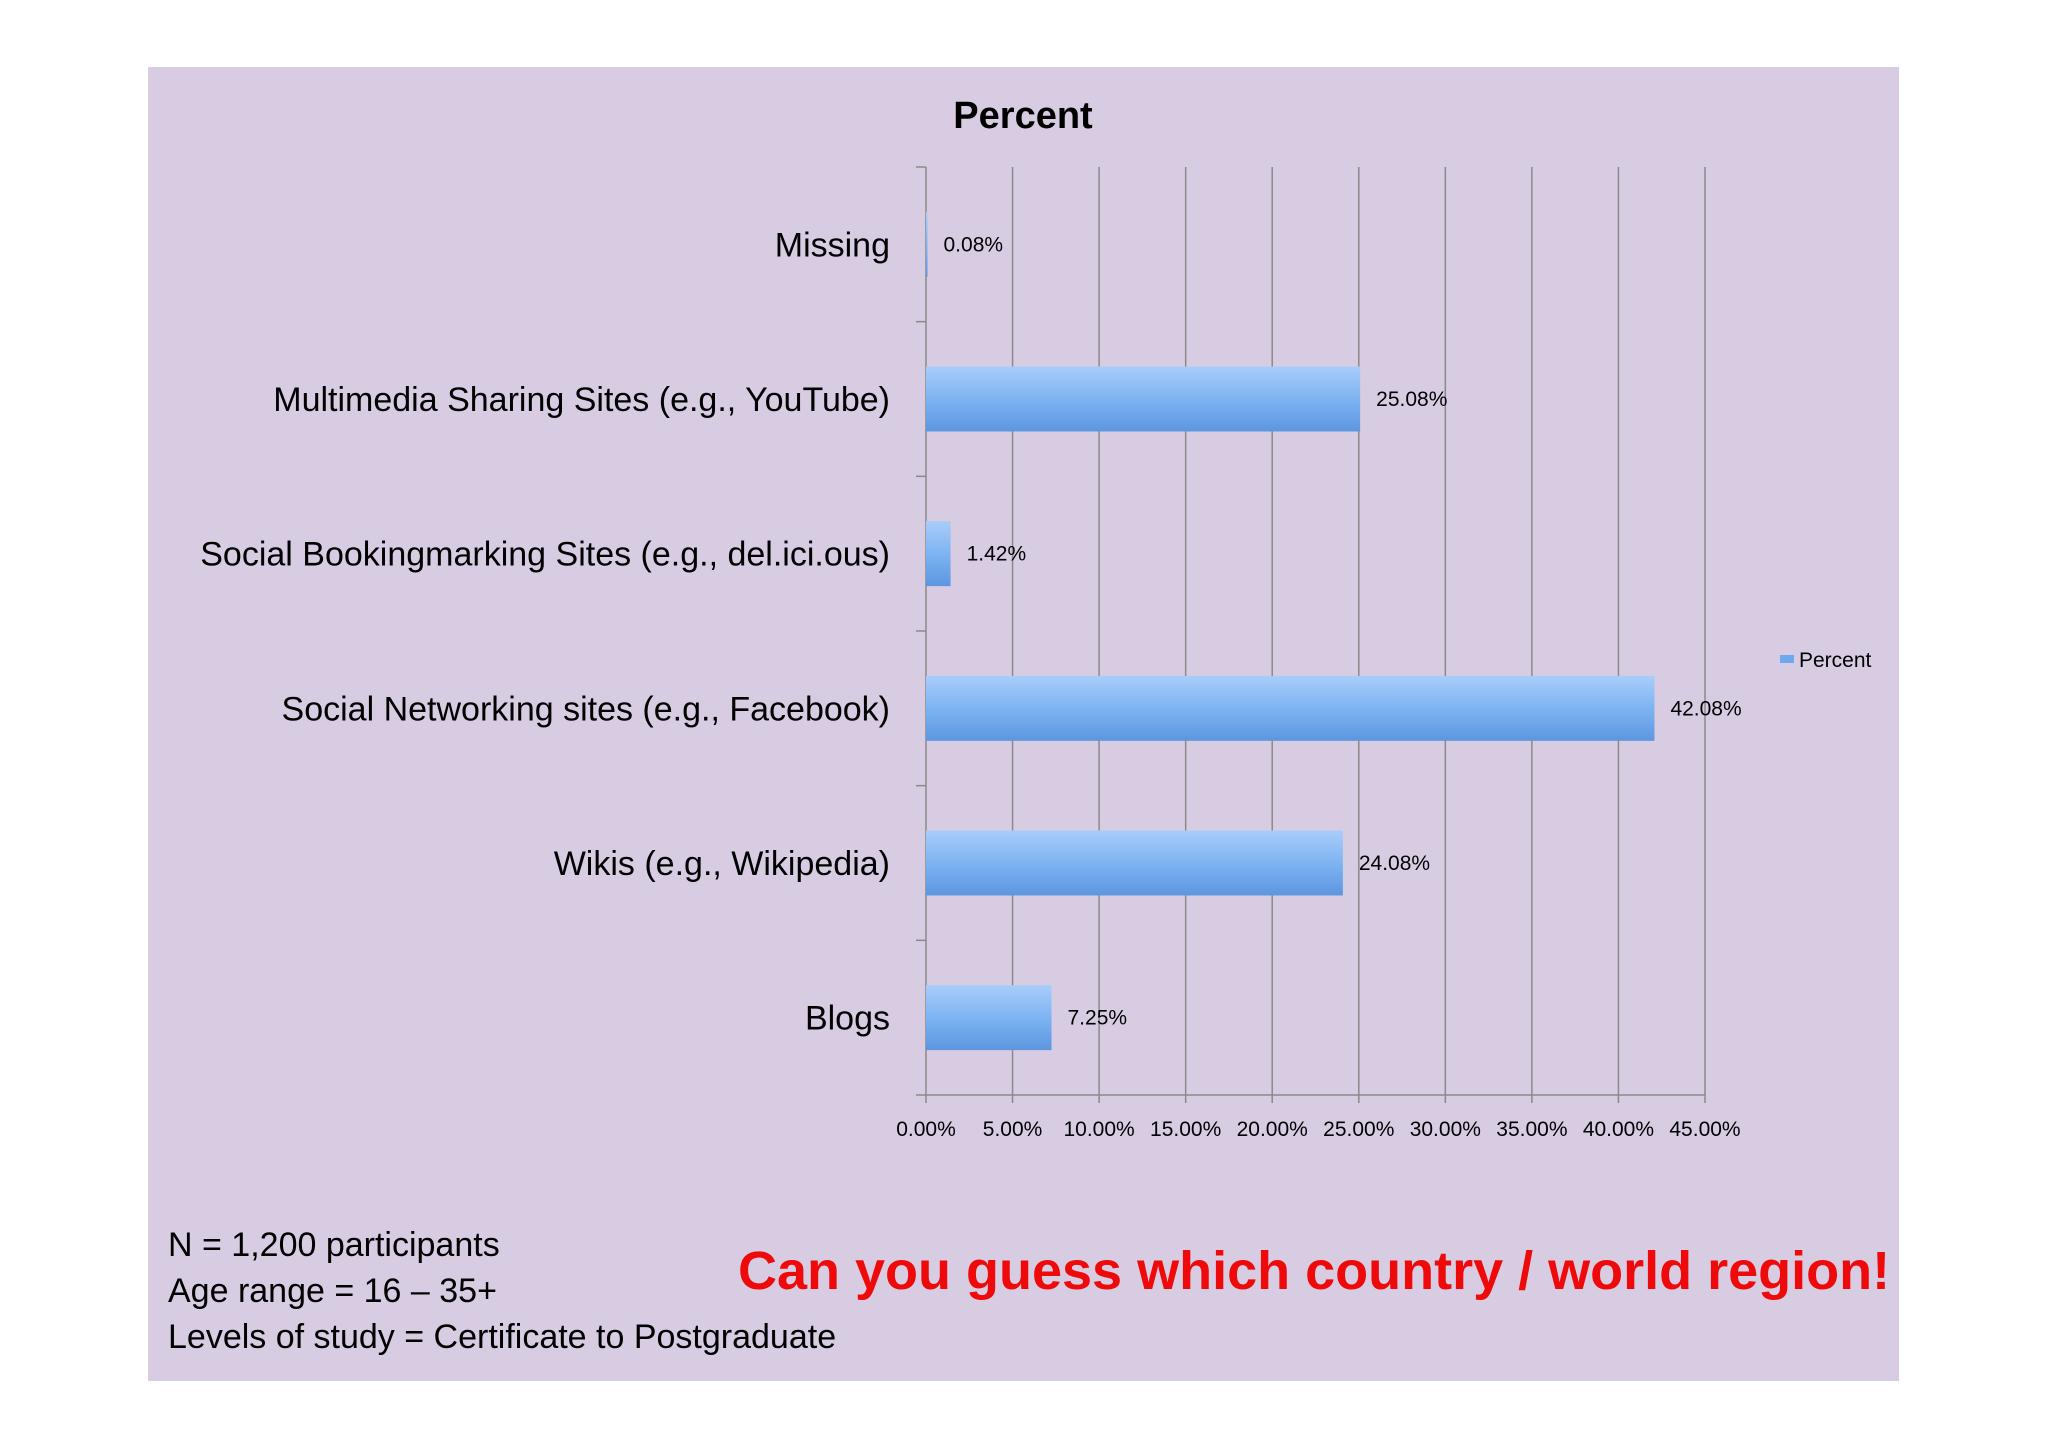  I want to click on x-tick-label: 10.00%, so click(1098, 1129).